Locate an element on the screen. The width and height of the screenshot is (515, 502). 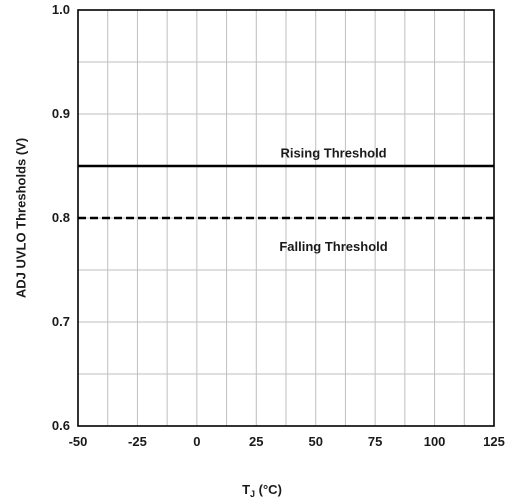
x-axis-title: TJ (°C) is located at coordinates (262, 490).